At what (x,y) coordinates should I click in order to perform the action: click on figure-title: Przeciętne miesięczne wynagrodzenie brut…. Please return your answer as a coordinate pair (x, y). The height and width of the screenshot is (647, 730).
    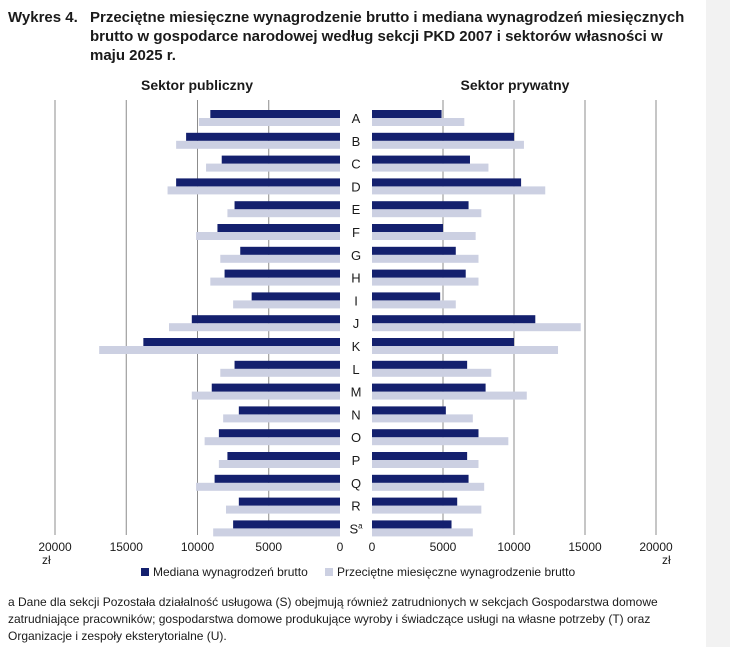
    Looking at the image, I should click on (387, 36).